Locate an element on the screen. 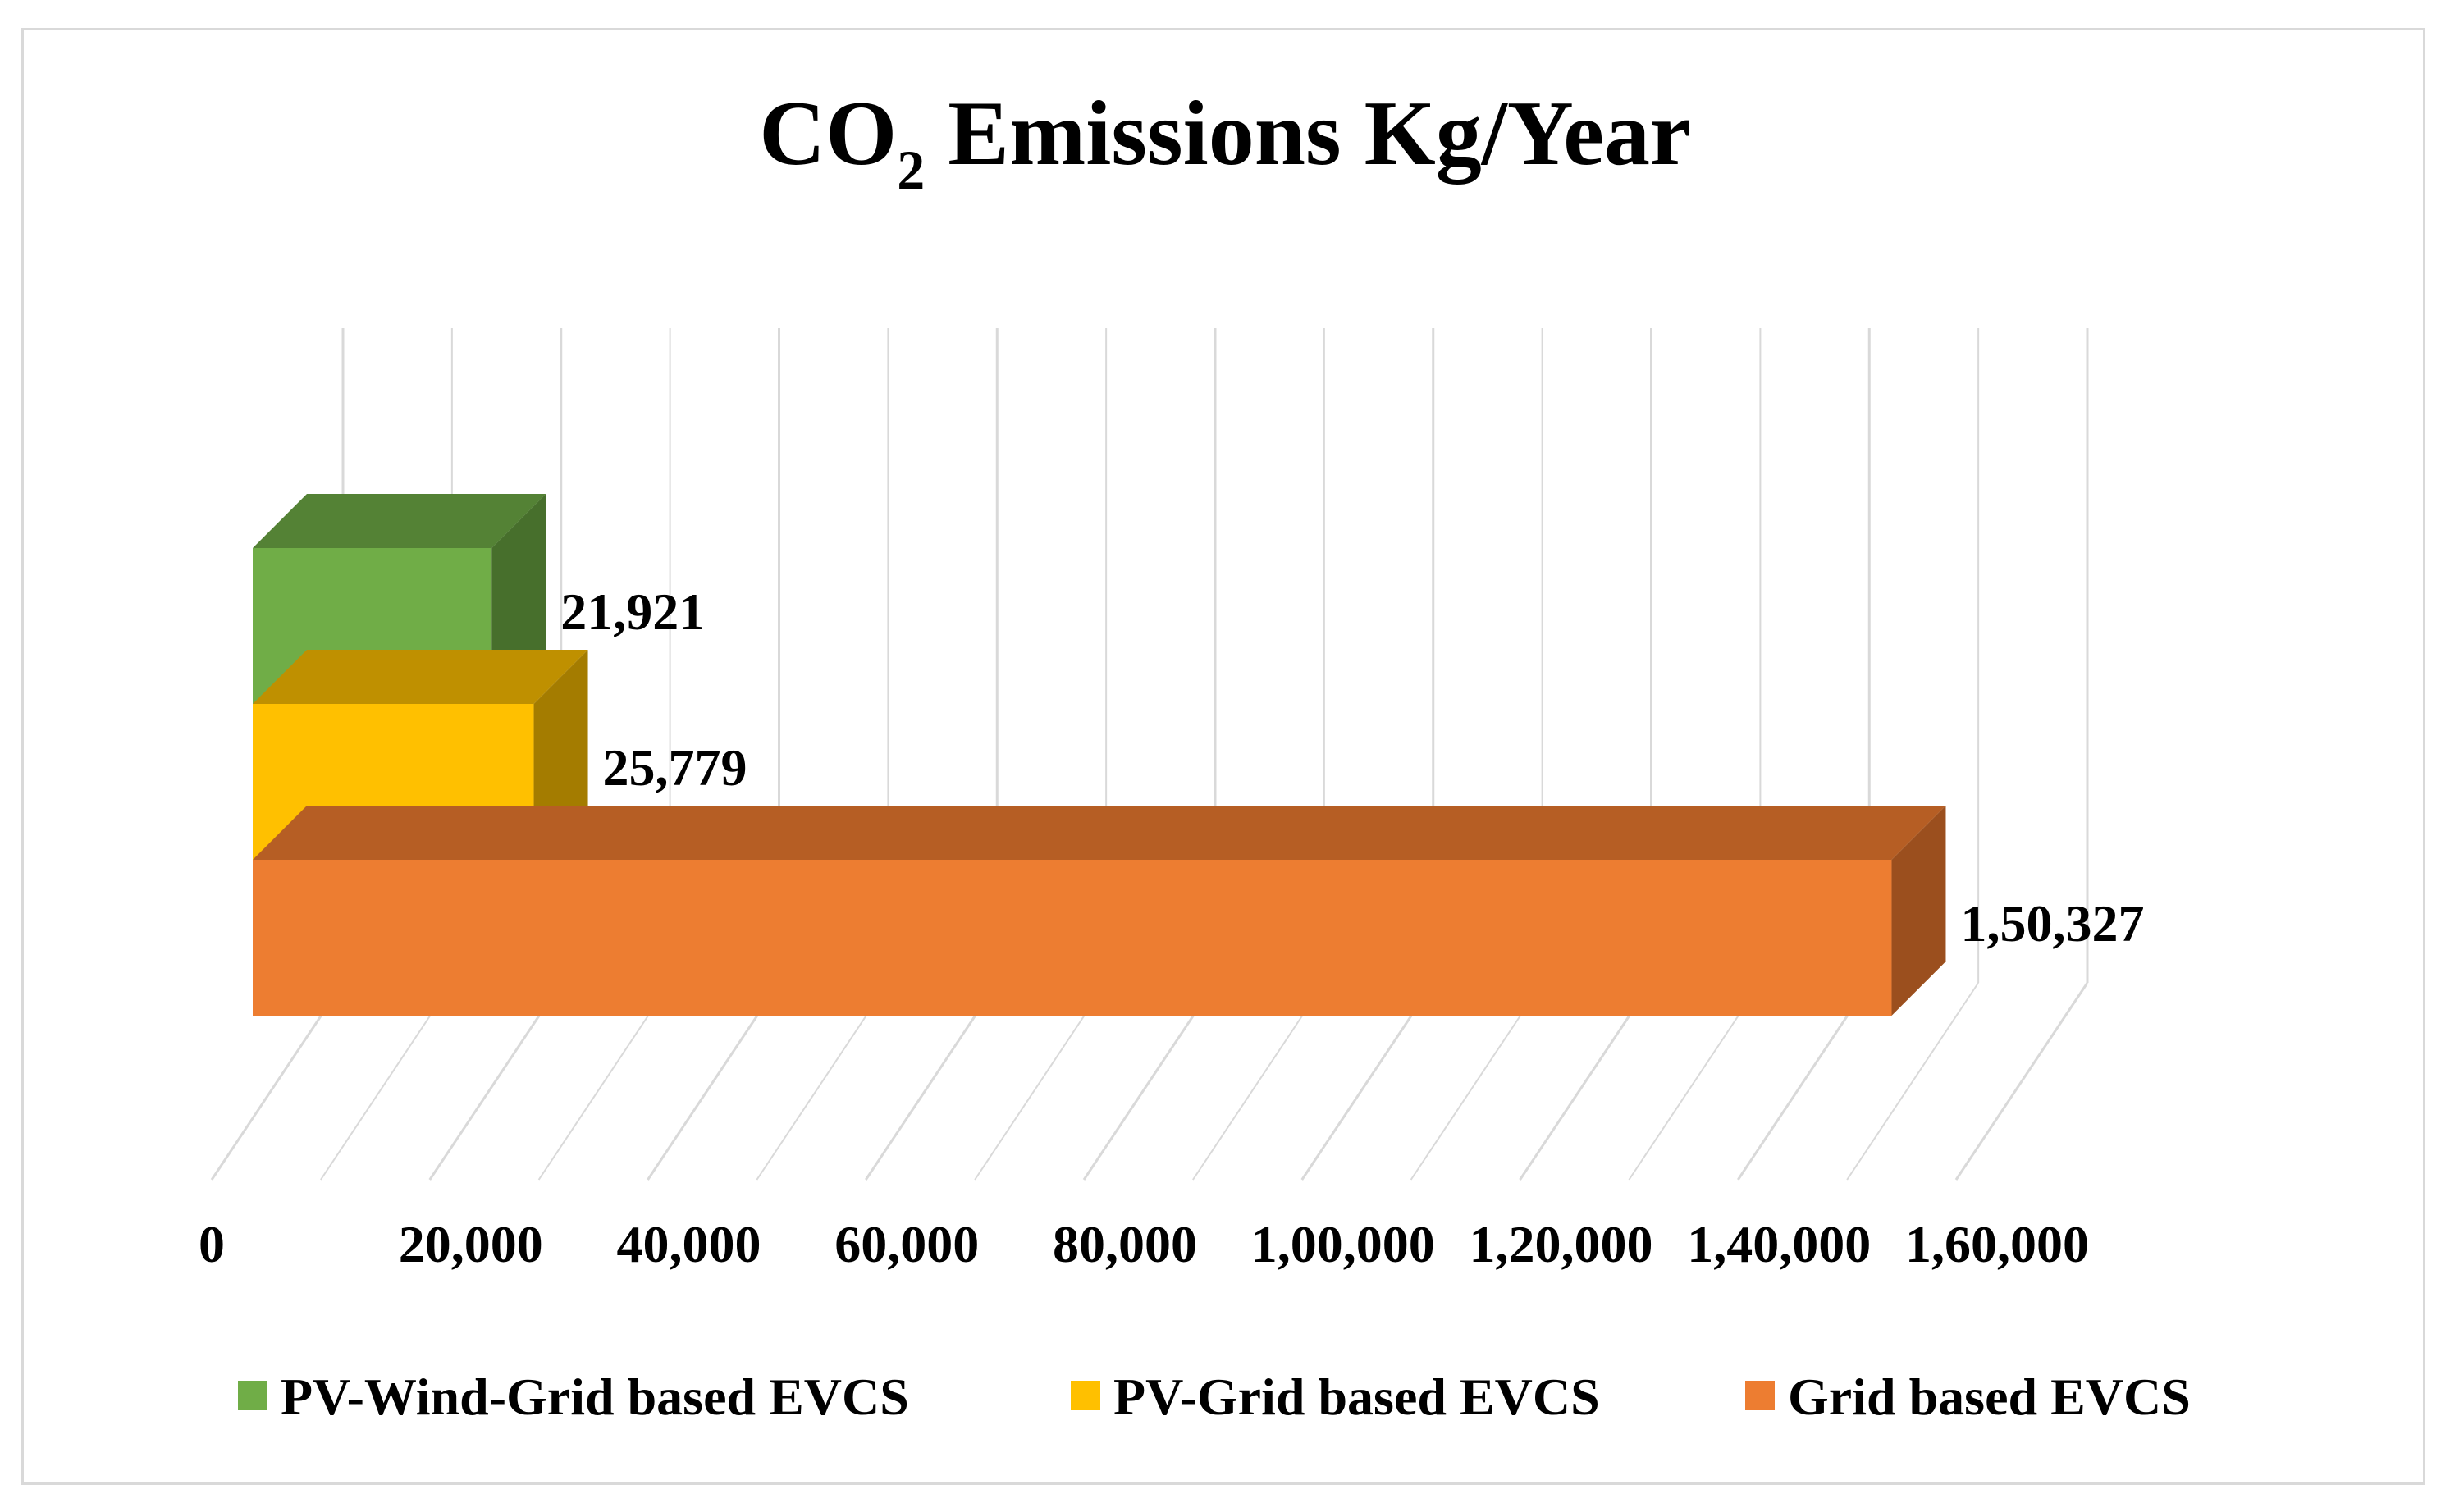  data-label: 25,779 is located at coordinates (675, 767).